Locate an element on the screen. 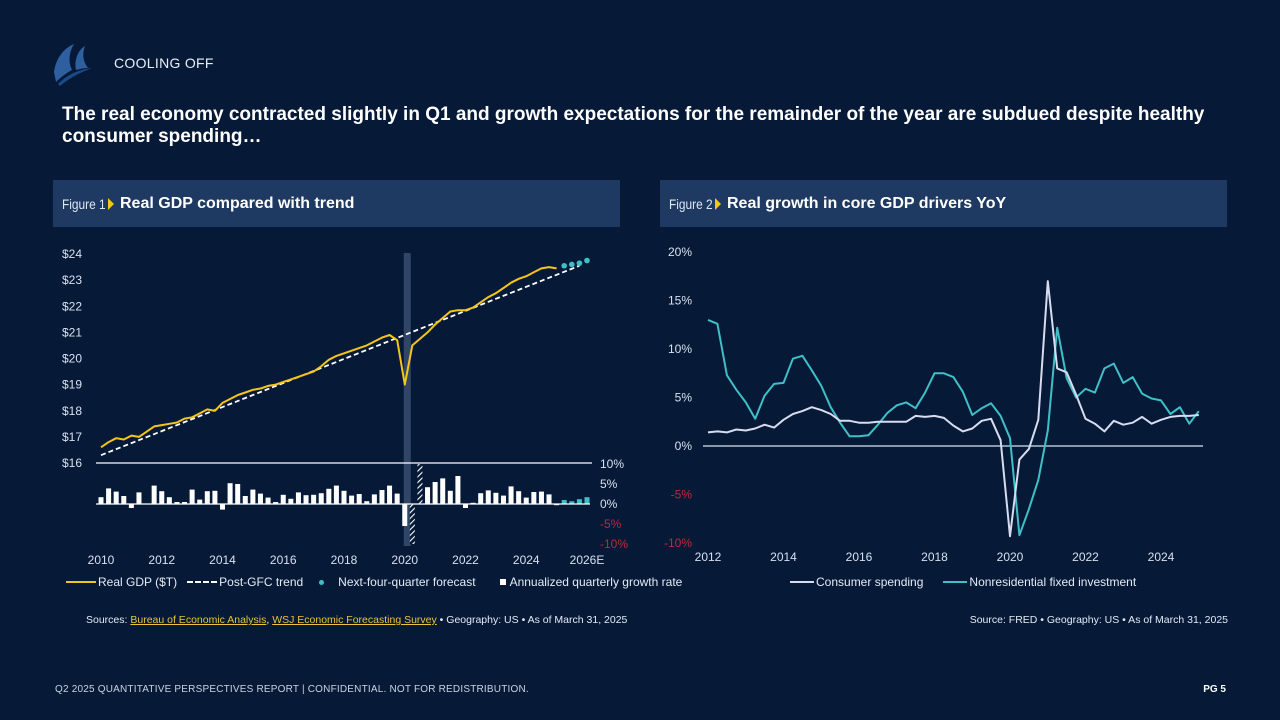  legend-consumer: Consumer spending is located at coordinates (856, 582).